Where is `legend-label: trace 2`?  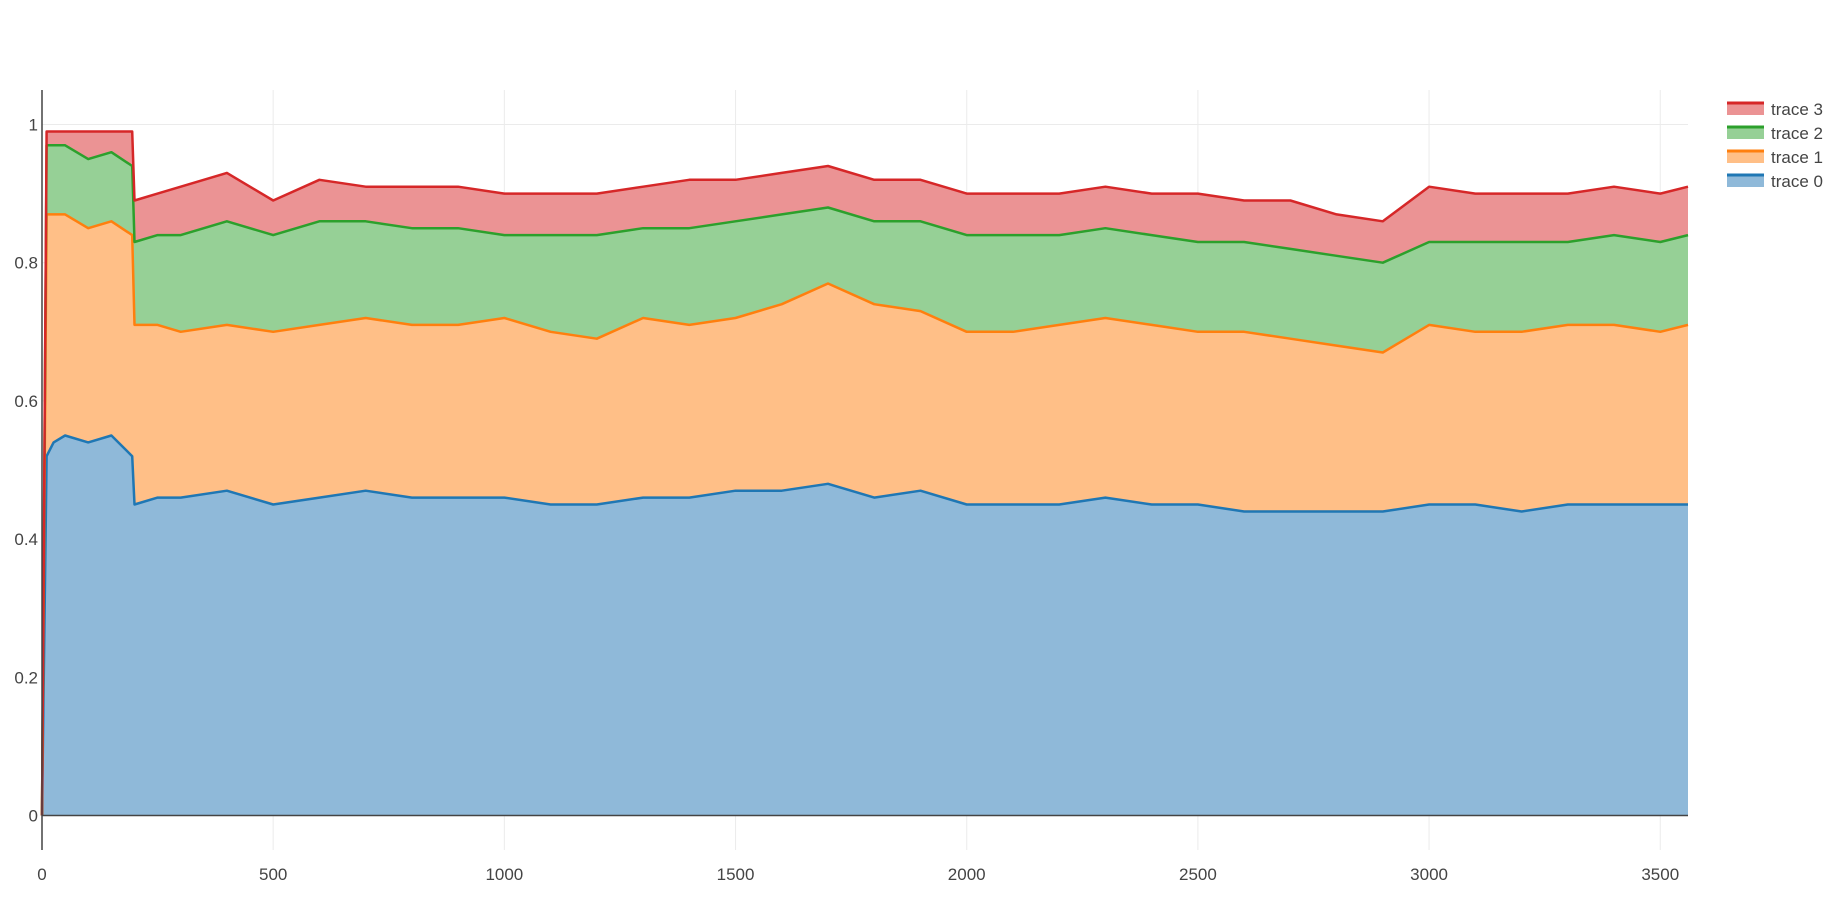 legend-label: trace 2 is located at coordinates (1797, 133).